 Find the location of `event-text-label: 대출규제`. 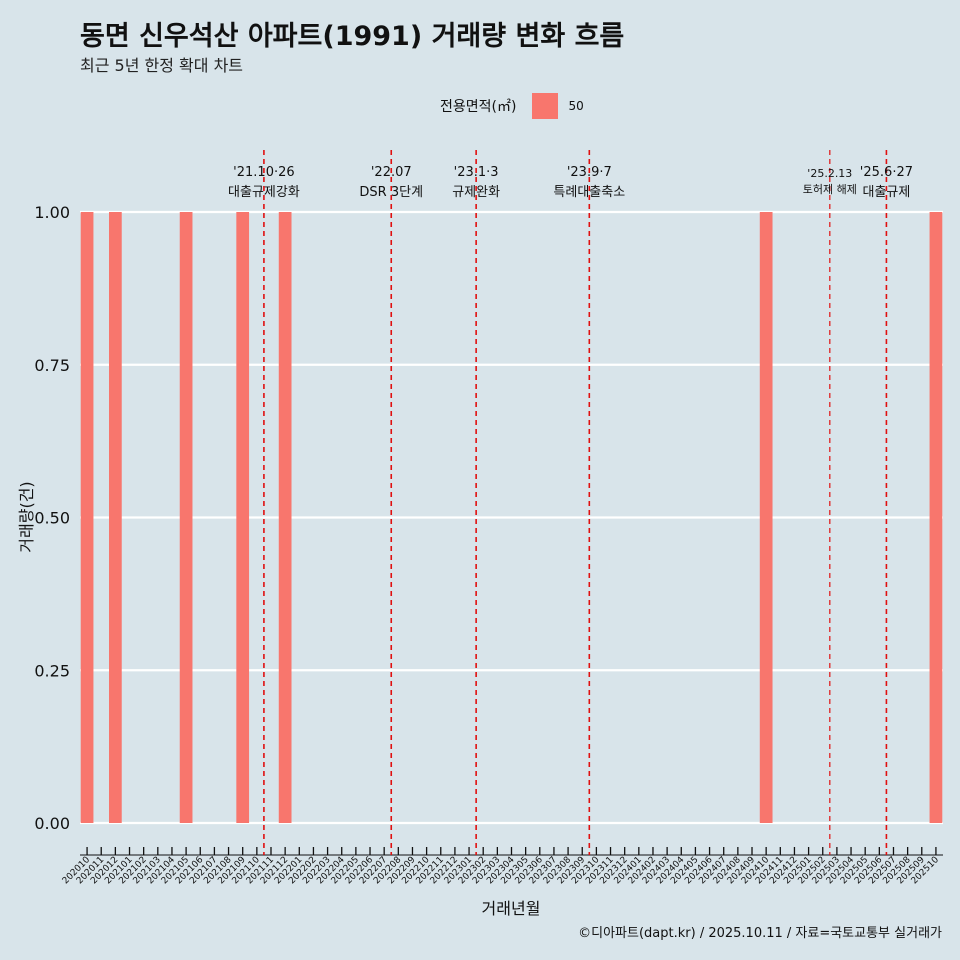

event-text-label: 대출규제 is located at coordinates (886, 192).